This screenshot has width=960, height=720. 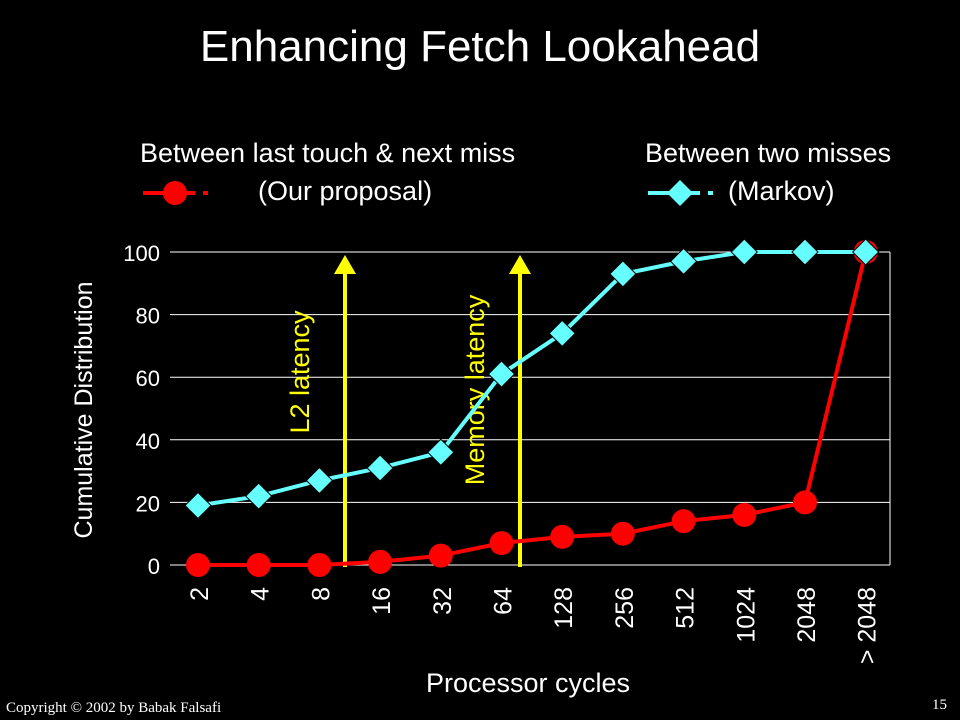 I want to click on x-tick-label: 32, so click(x=443, y=601).